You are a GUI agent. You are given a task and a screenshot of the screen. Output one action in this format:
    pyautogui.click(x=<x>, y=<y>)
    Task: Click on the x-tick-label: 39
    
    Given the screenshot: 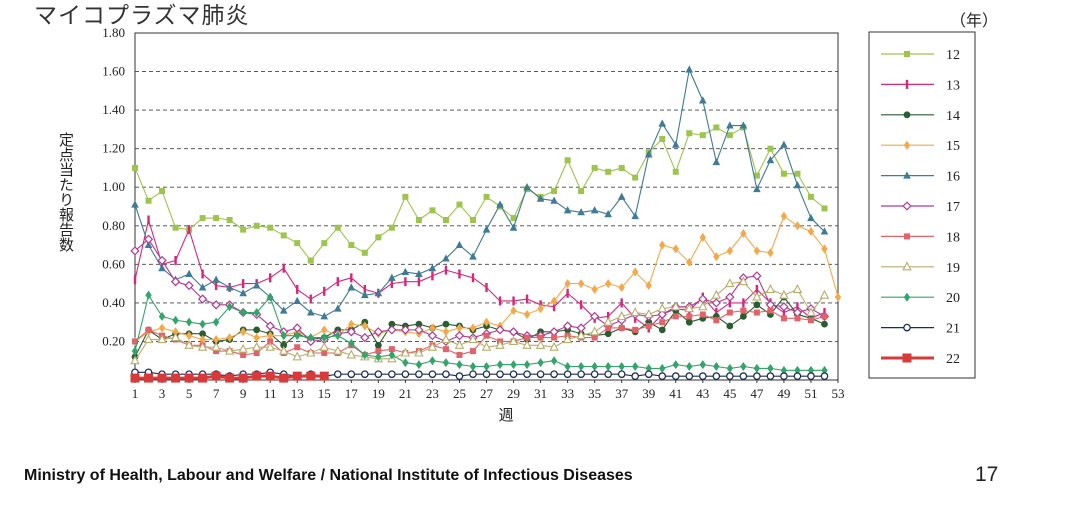 What is the action you would take?
    pyautogui.click(x=648, y=393)
    